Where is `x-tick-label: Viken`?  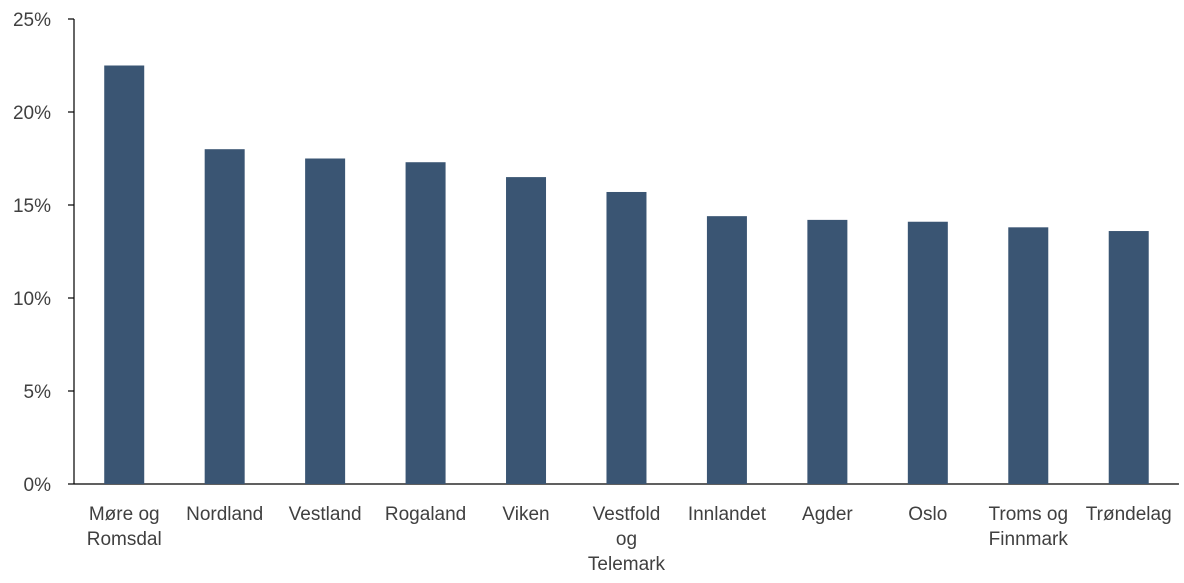
x-tick-label: Viken is located at coordinates (525, 514).